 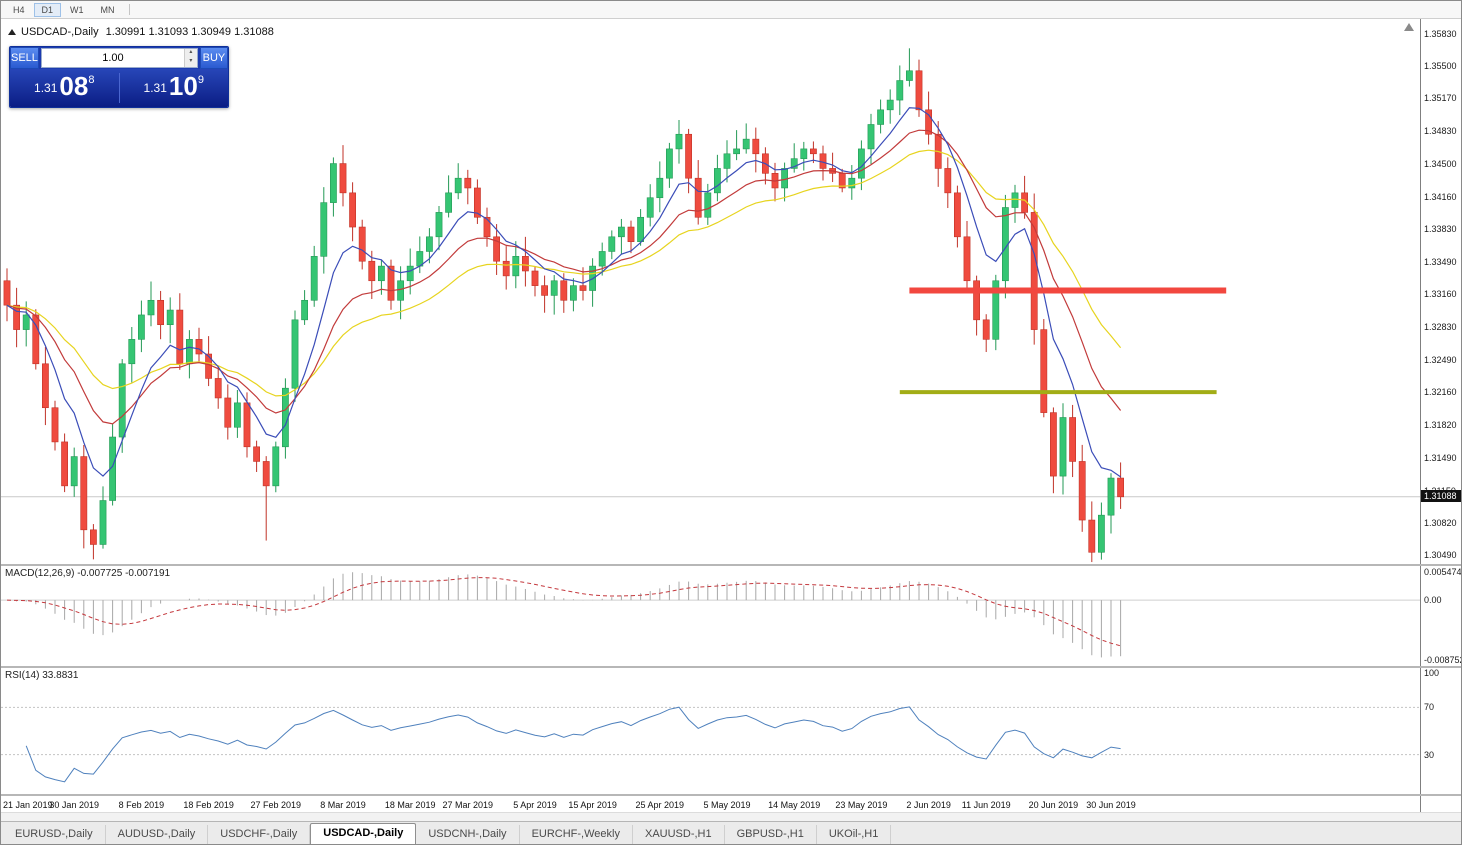 I want to click on date-label: 15 Apr 2019, so click(x=592, y=805).